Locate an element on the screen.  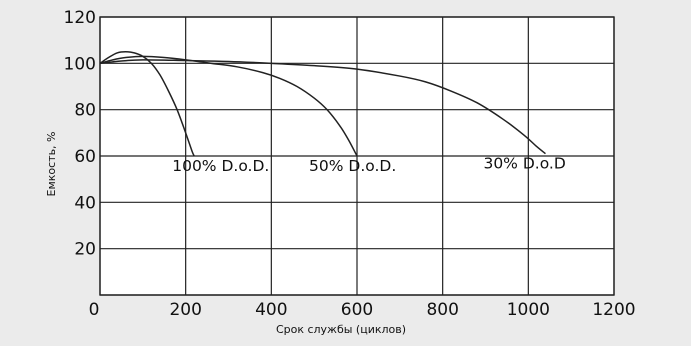
x-tick-label: 1200 is located at coordinates (613, 310).